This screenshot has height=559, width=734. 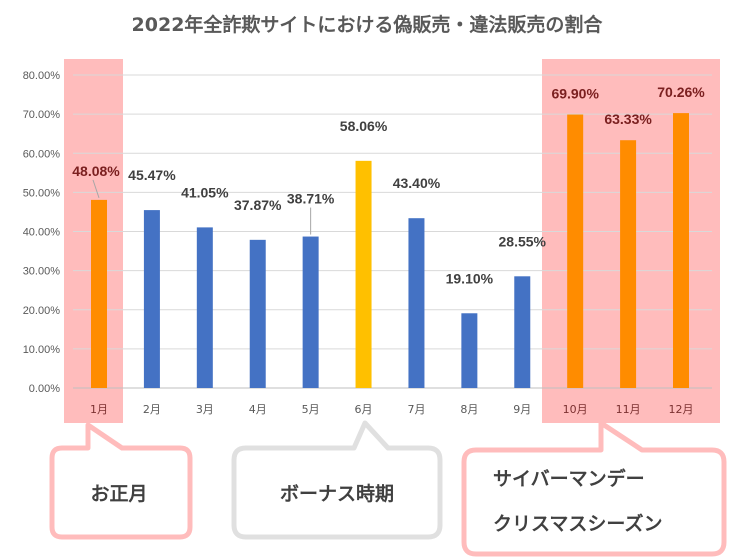 What do you see at coordinates (337, 480) in the screenshot?
I see `callout-bonus: ボーナス時期` at bounding box center [337, 480].